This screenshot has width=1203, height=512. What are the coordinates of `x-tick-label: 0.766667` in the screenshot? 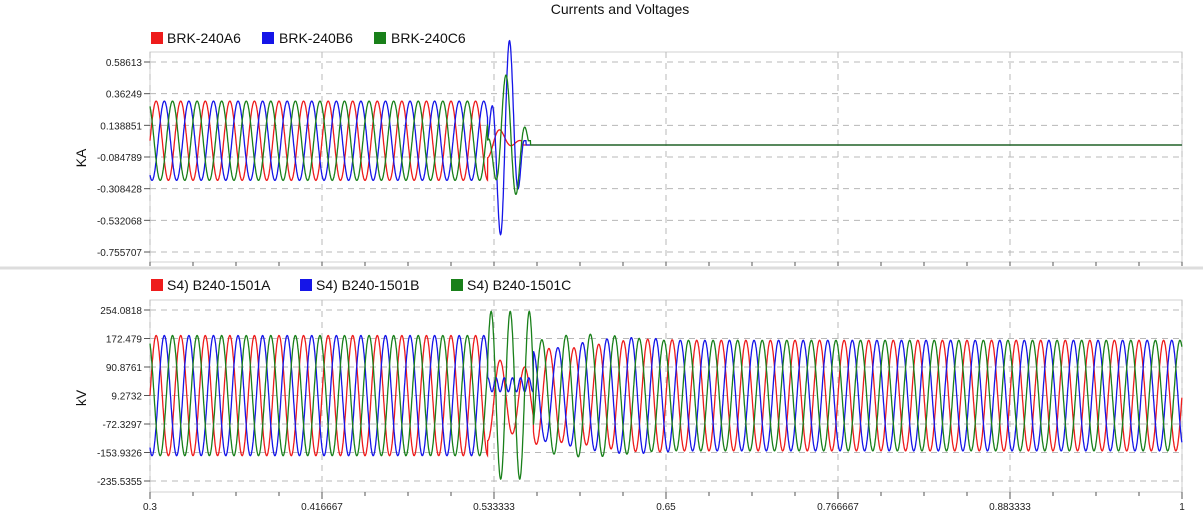 It's located at (838, 507).